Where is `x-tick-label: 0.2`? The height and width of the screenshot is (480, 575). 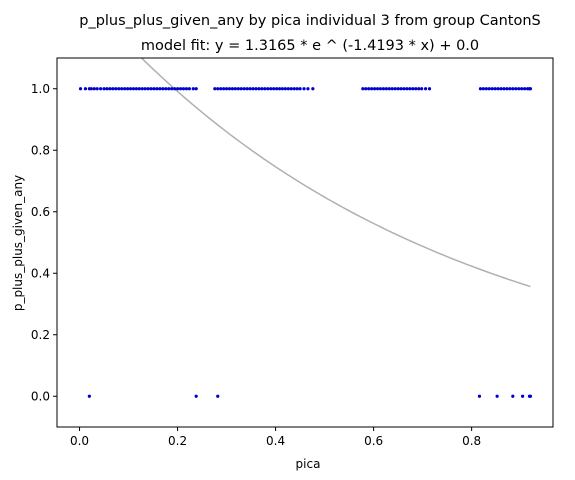 x-tick-label: 0.2 is located at coordinates (177, 441).